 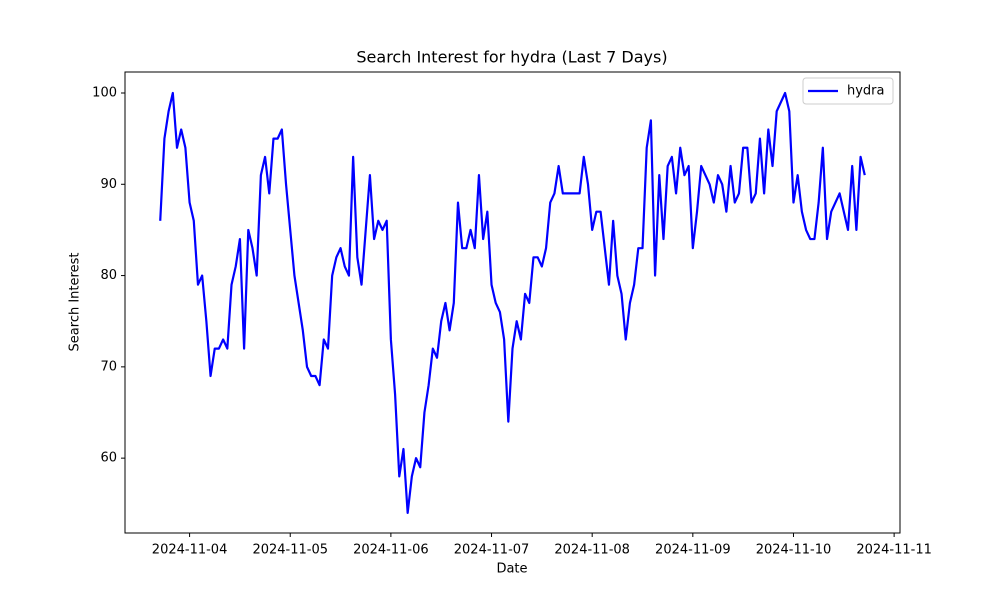 What do you see at coordinates (108, 275) in the screenshot?
I see `y-tick-label: 80` at bounding box center [108, 275].